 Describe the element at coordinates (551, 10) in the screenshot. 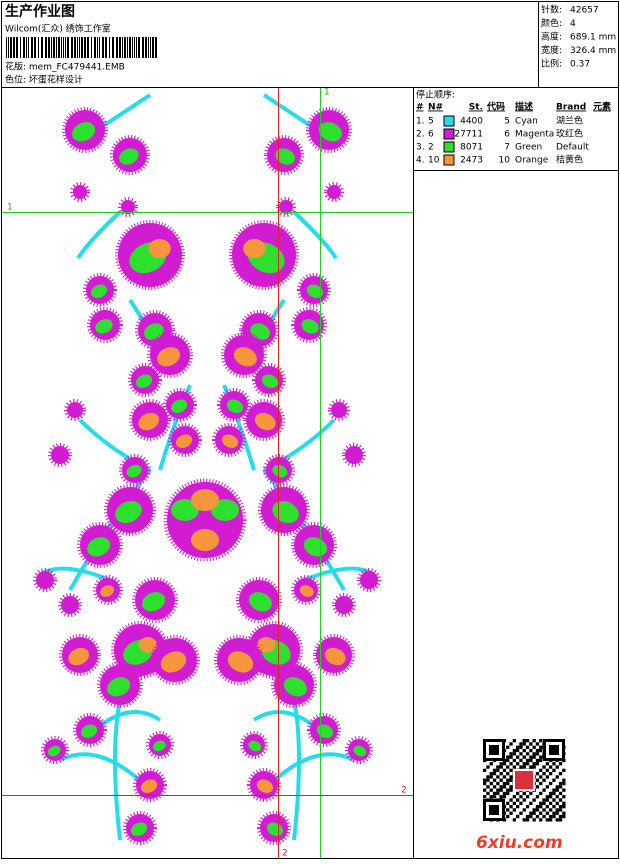

I see `info-label: 针数:` at that location.